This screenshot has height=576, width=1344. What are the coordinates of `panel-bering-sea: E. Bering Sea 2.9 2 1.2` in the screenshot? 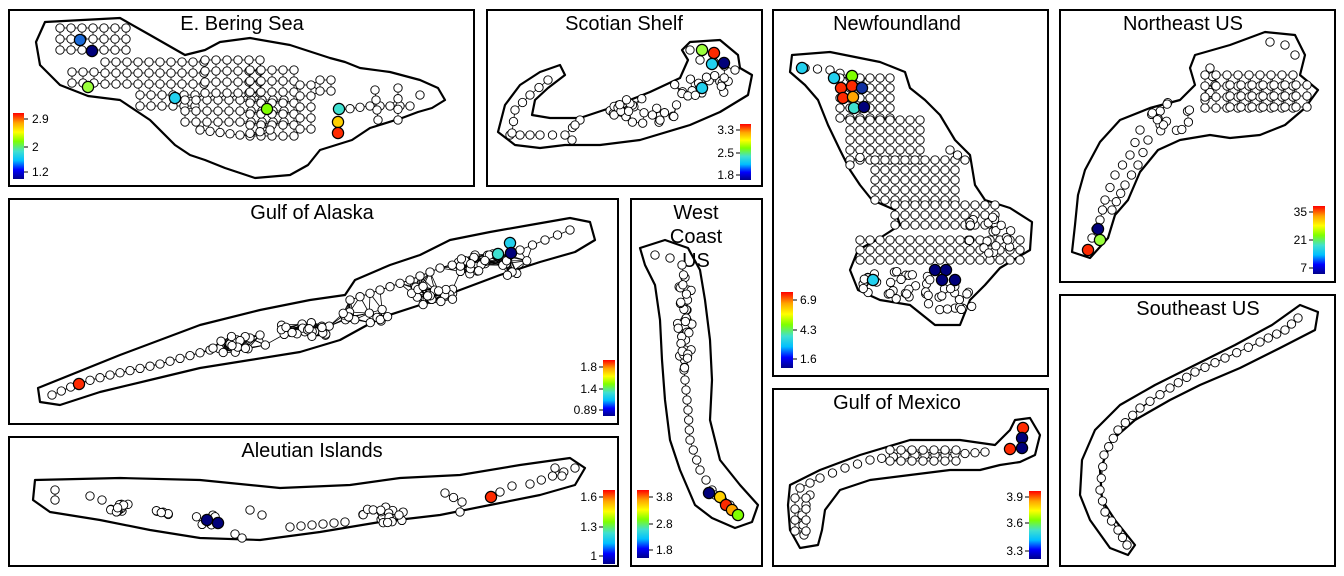 It's located at (241, 98).